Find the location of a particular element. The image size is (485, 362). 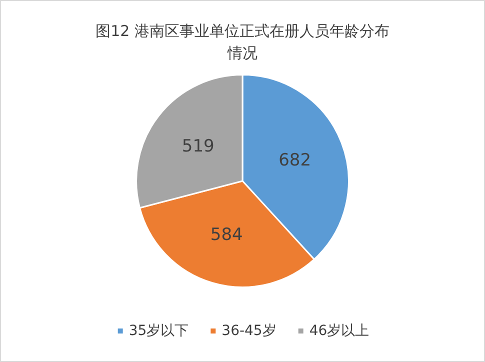

data-label: 584 is located at coordinates (226, 234).